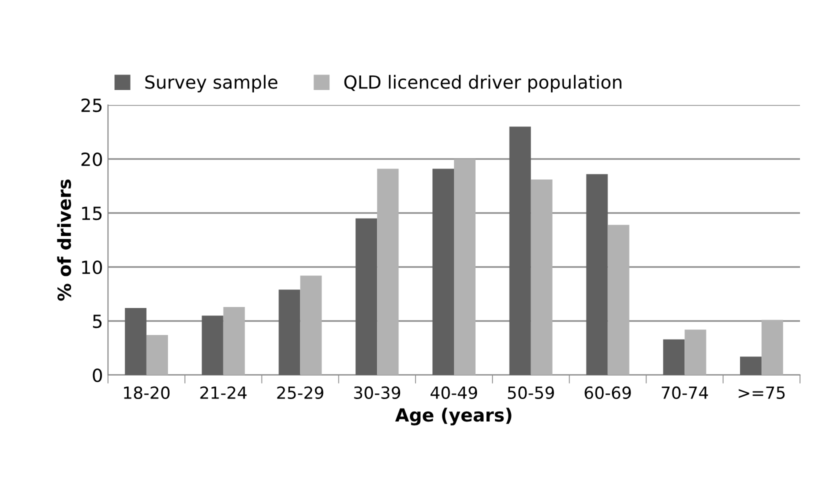 The image size is (815, 486). What do you see at coordinates (607, 393) in the screenshot?
I see `x-tick-label: 60-69` at bounding box center [607, 393].